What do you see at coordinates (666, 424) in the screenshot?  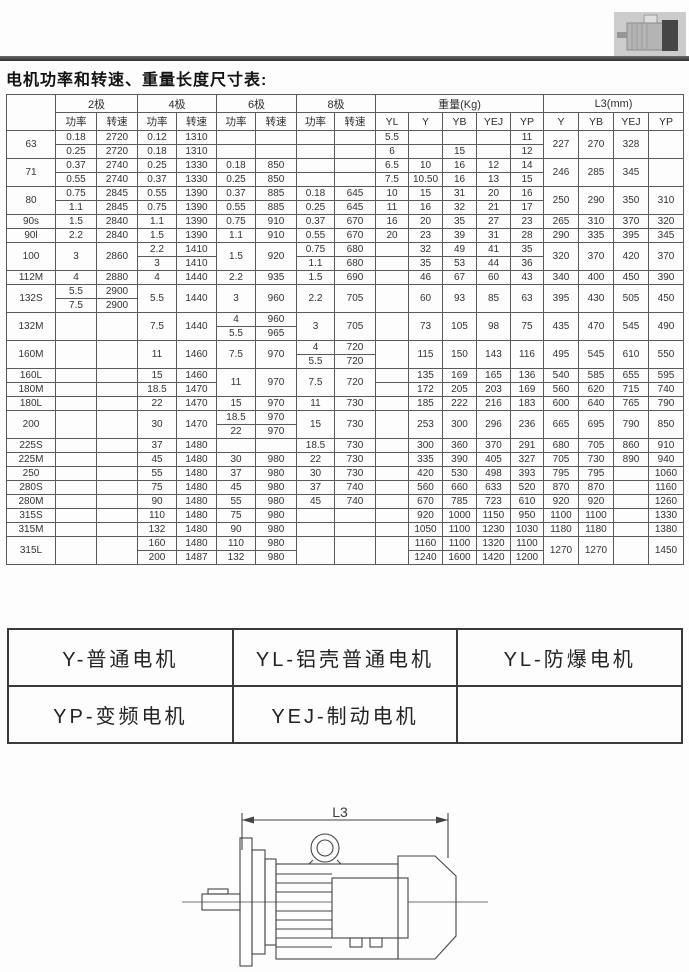 I see `spec-cell: 850` at bounding box center [666, 424].